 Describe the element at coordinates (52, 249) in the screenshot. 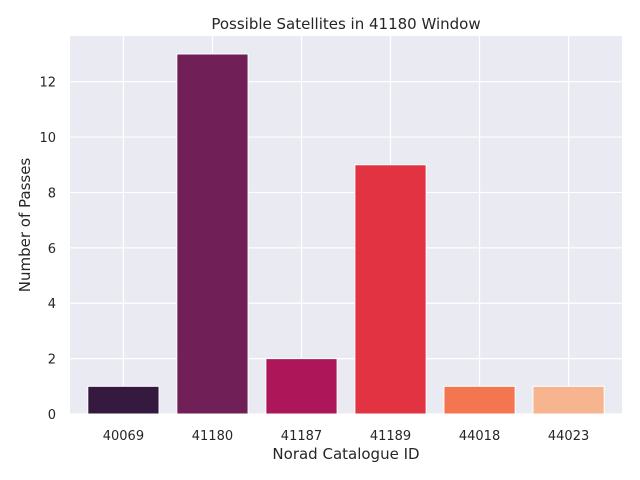

I see `y-tick-label: 6` at that location.